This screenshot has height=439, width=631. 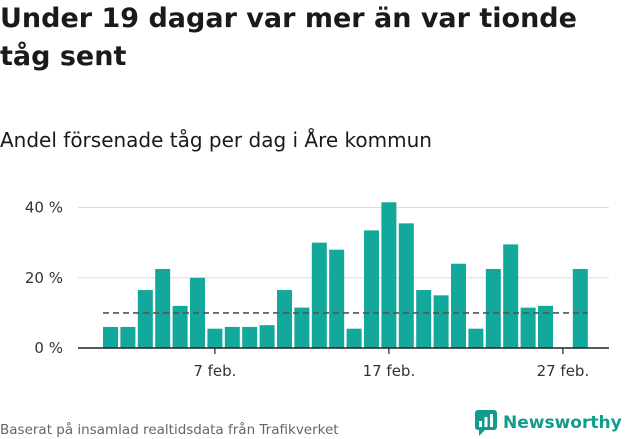 I want to click on y-tick-label: 20 %, so click(x=44, y=278).